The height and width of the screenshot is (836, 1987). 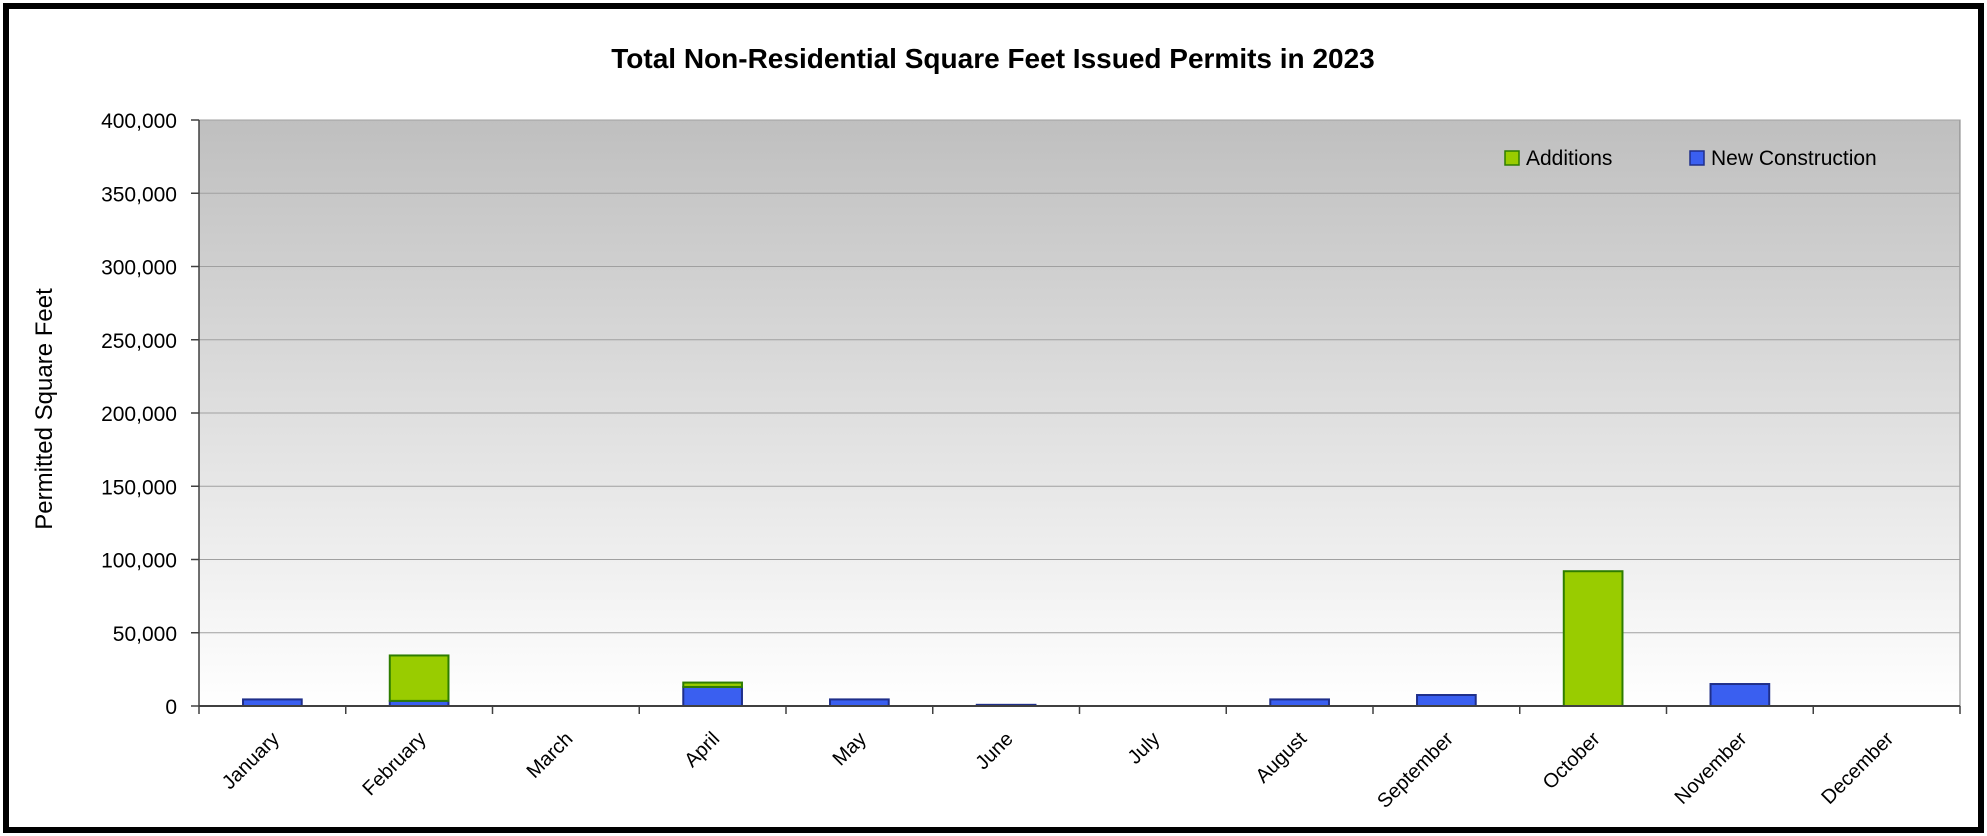 What do you see at coordinates (1446, 701) in the screenshot?
I see `bar-new-construction-september` at bounding box center [1446, 701].